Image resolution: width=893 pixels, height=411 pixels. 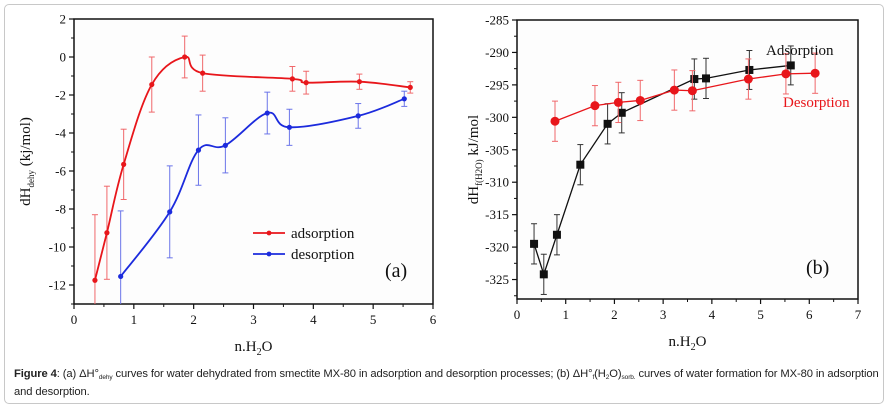 I want to click on caption-text-b-mid2: O), so click(x=615, y=374).